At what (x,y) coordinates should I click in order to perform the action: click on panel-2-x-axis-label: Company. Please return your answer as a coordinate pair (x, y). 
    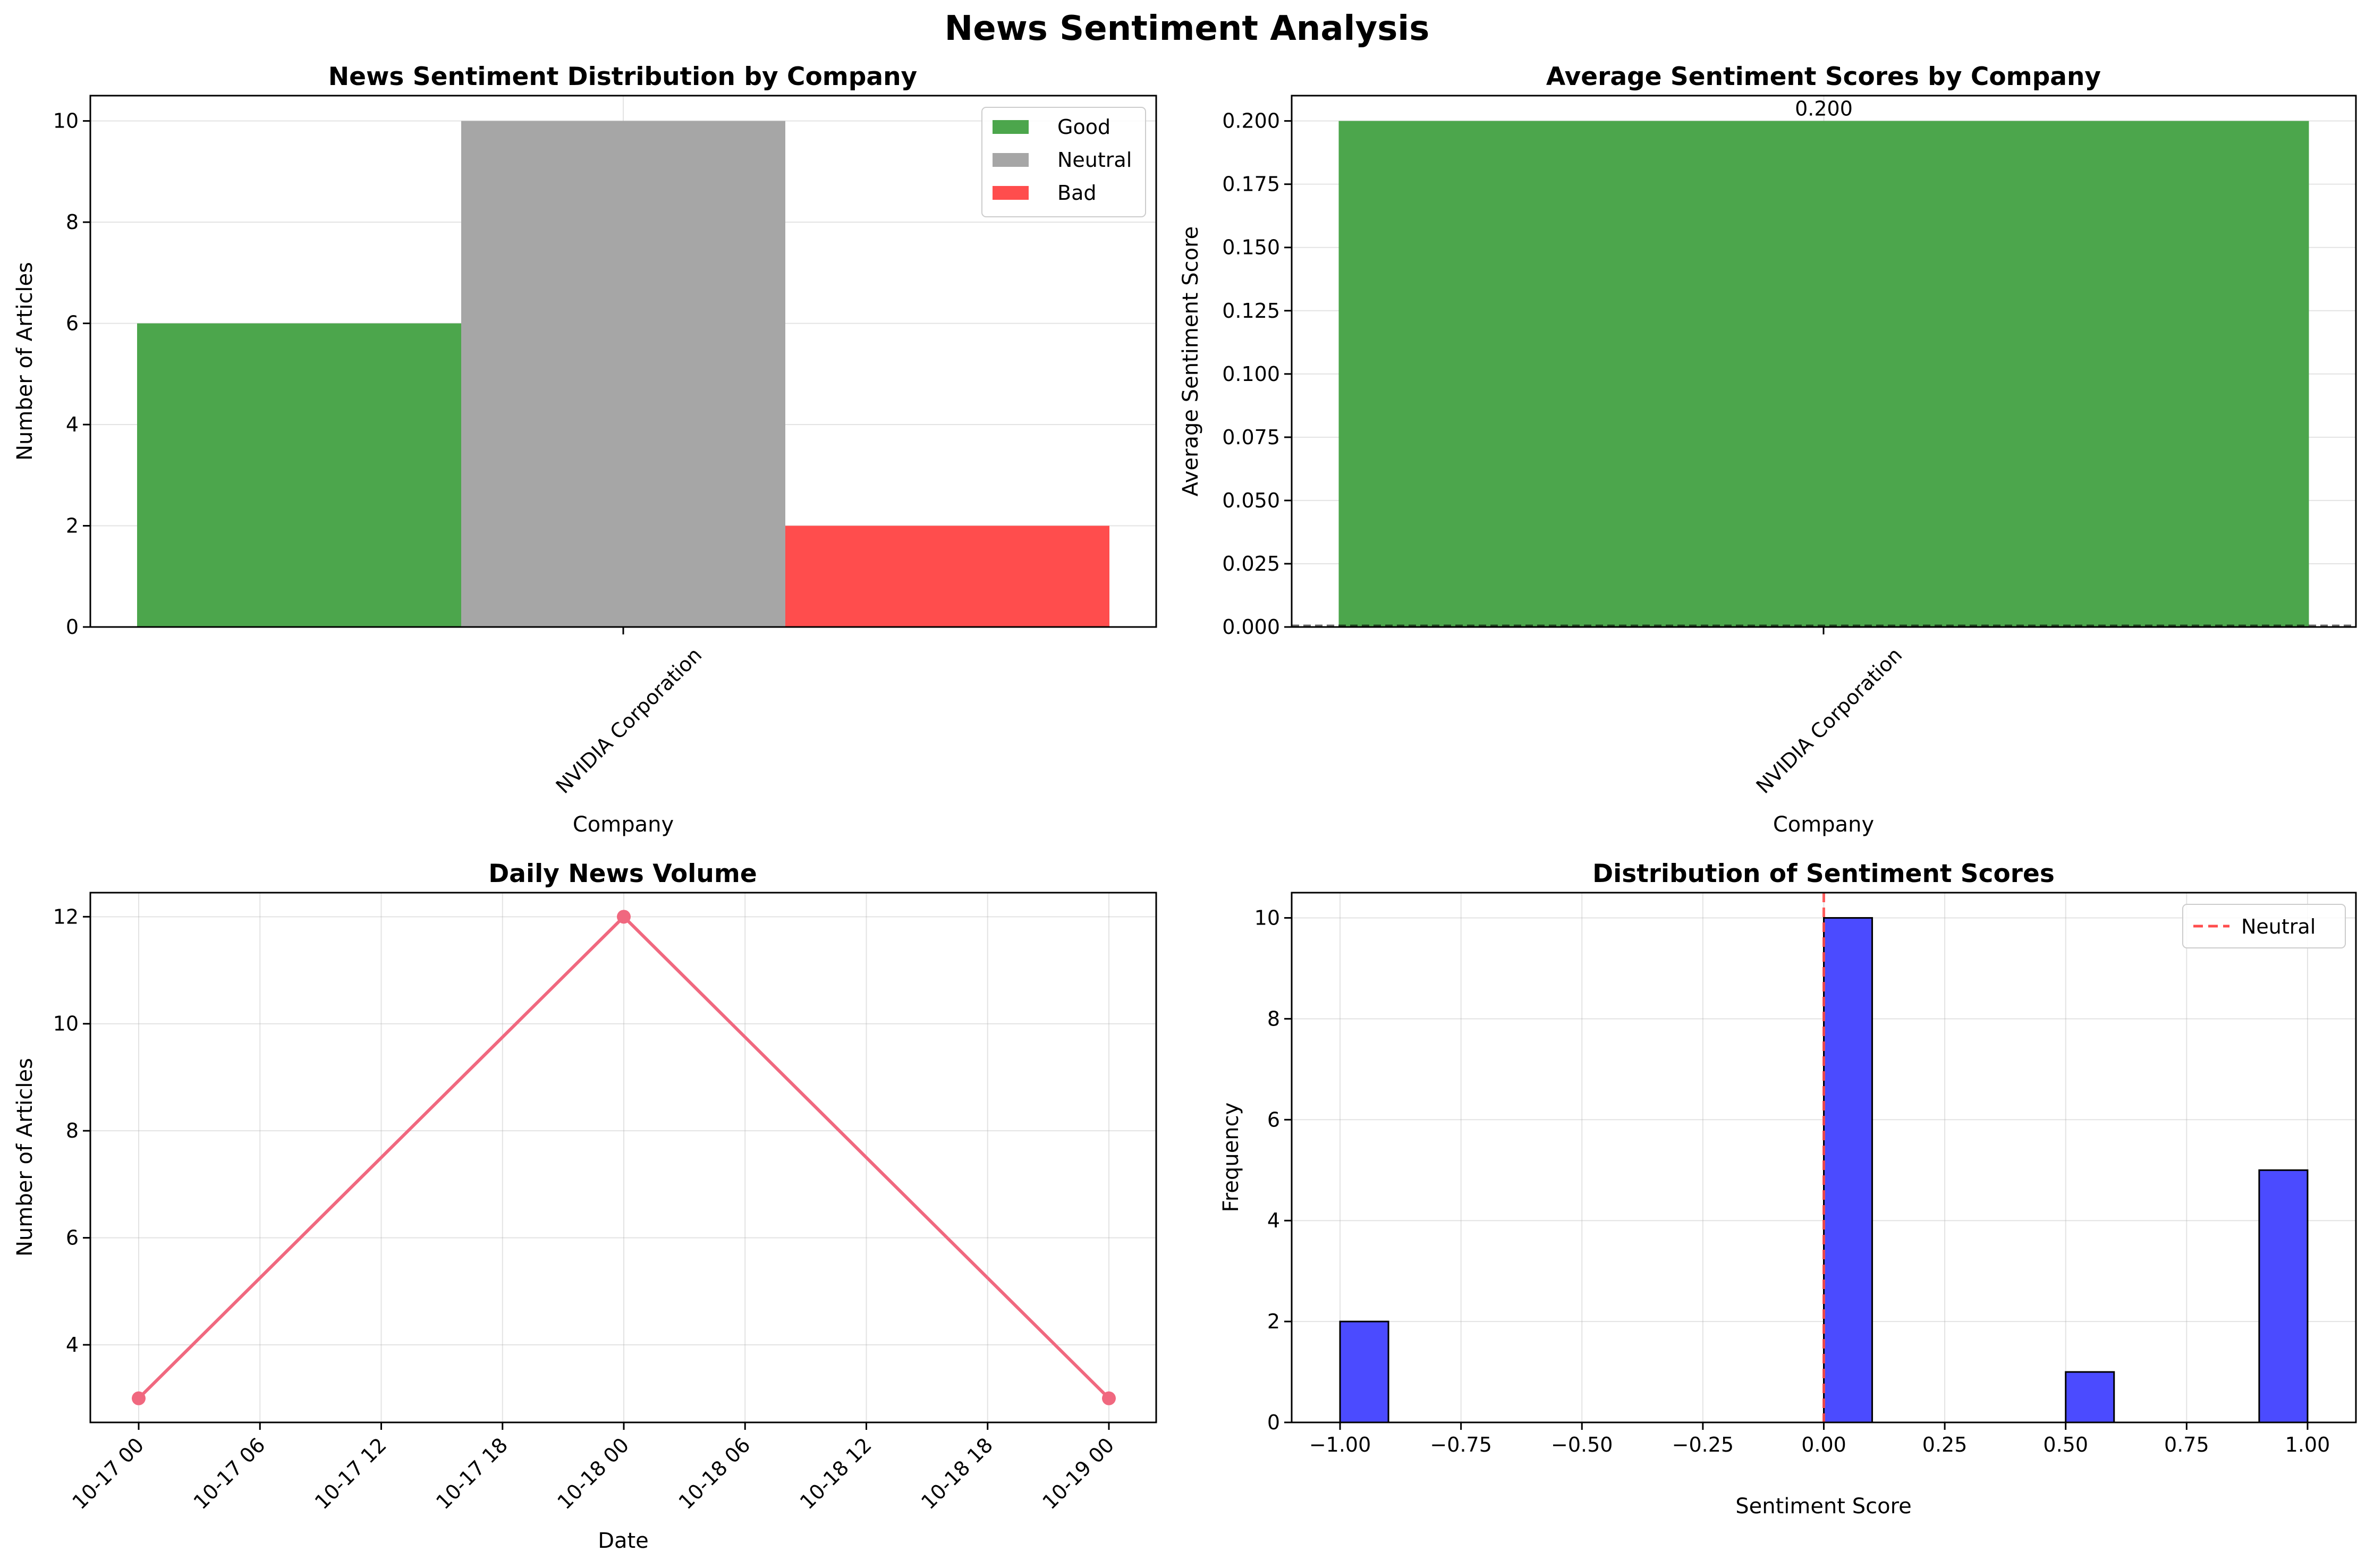
    Looking at the image, I should click on (1823, 824).